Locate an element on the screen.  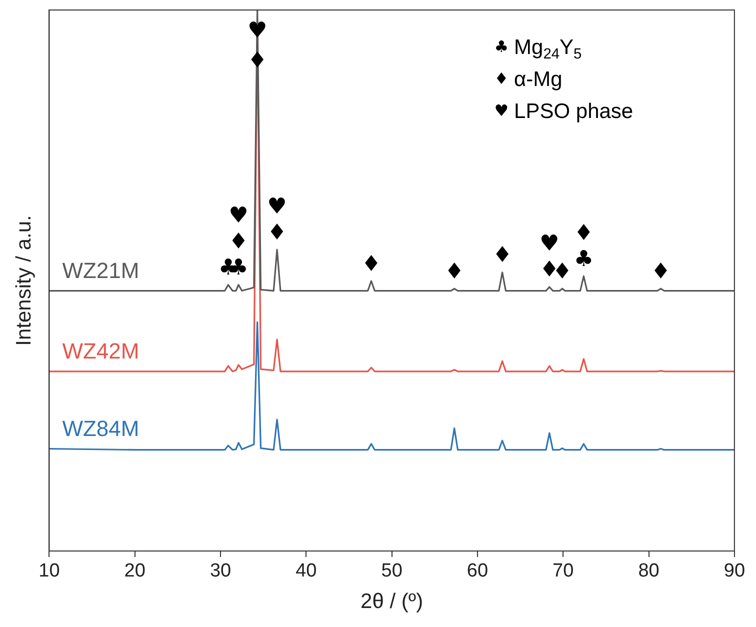
x-tick-label: 80 is located at coordinates (649, 571).